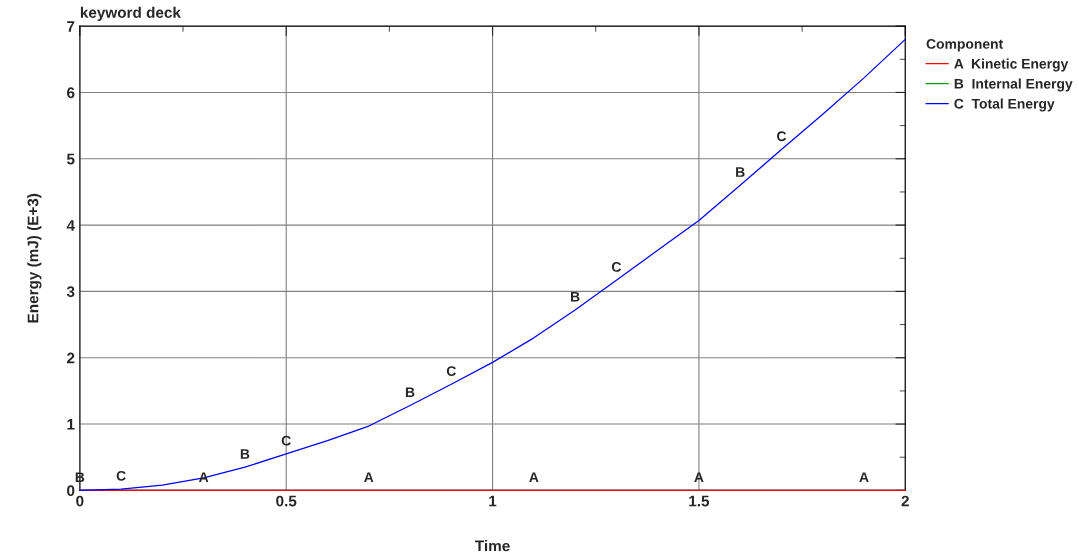 This screenshot has width=1079, height=556. What do you see at coordinates (905, 501) in the screenshot?
I see `x-tick-label: 2` at bounding box center [905, 501].